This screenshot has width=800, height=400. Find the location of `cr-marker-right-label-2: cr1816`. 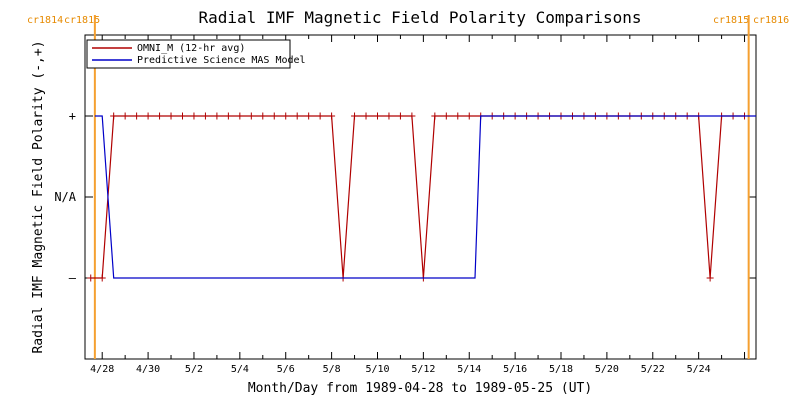

cr-marker-right-label-2: cr1816 is located at coordinates (771, 20).